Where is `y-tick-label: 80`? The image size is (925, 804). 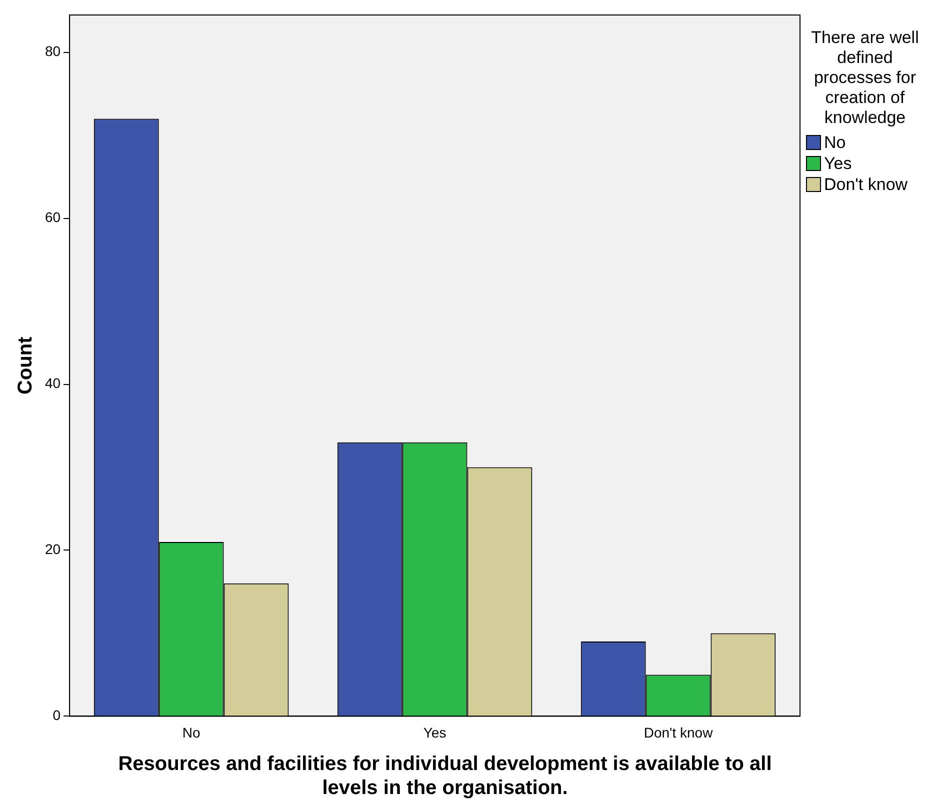
y-tick-label: 80 is located at coordinates (52, 51).